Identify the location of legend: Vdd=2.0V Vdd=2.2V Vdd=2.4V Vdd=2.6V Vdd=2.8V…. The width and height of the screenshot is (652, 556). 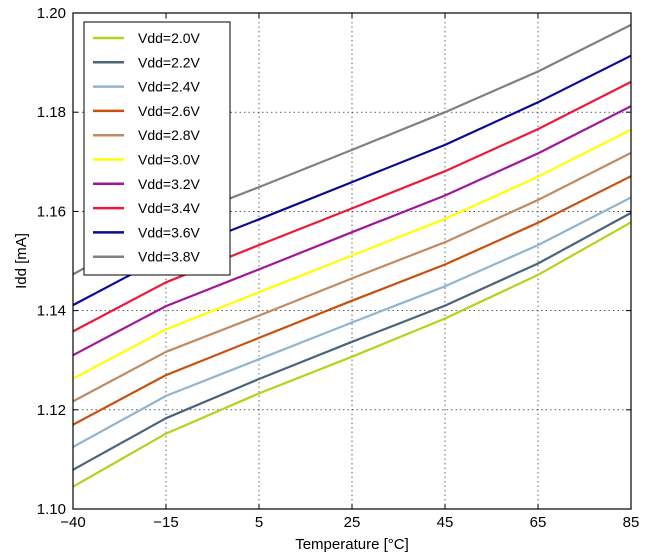
(157, 148).